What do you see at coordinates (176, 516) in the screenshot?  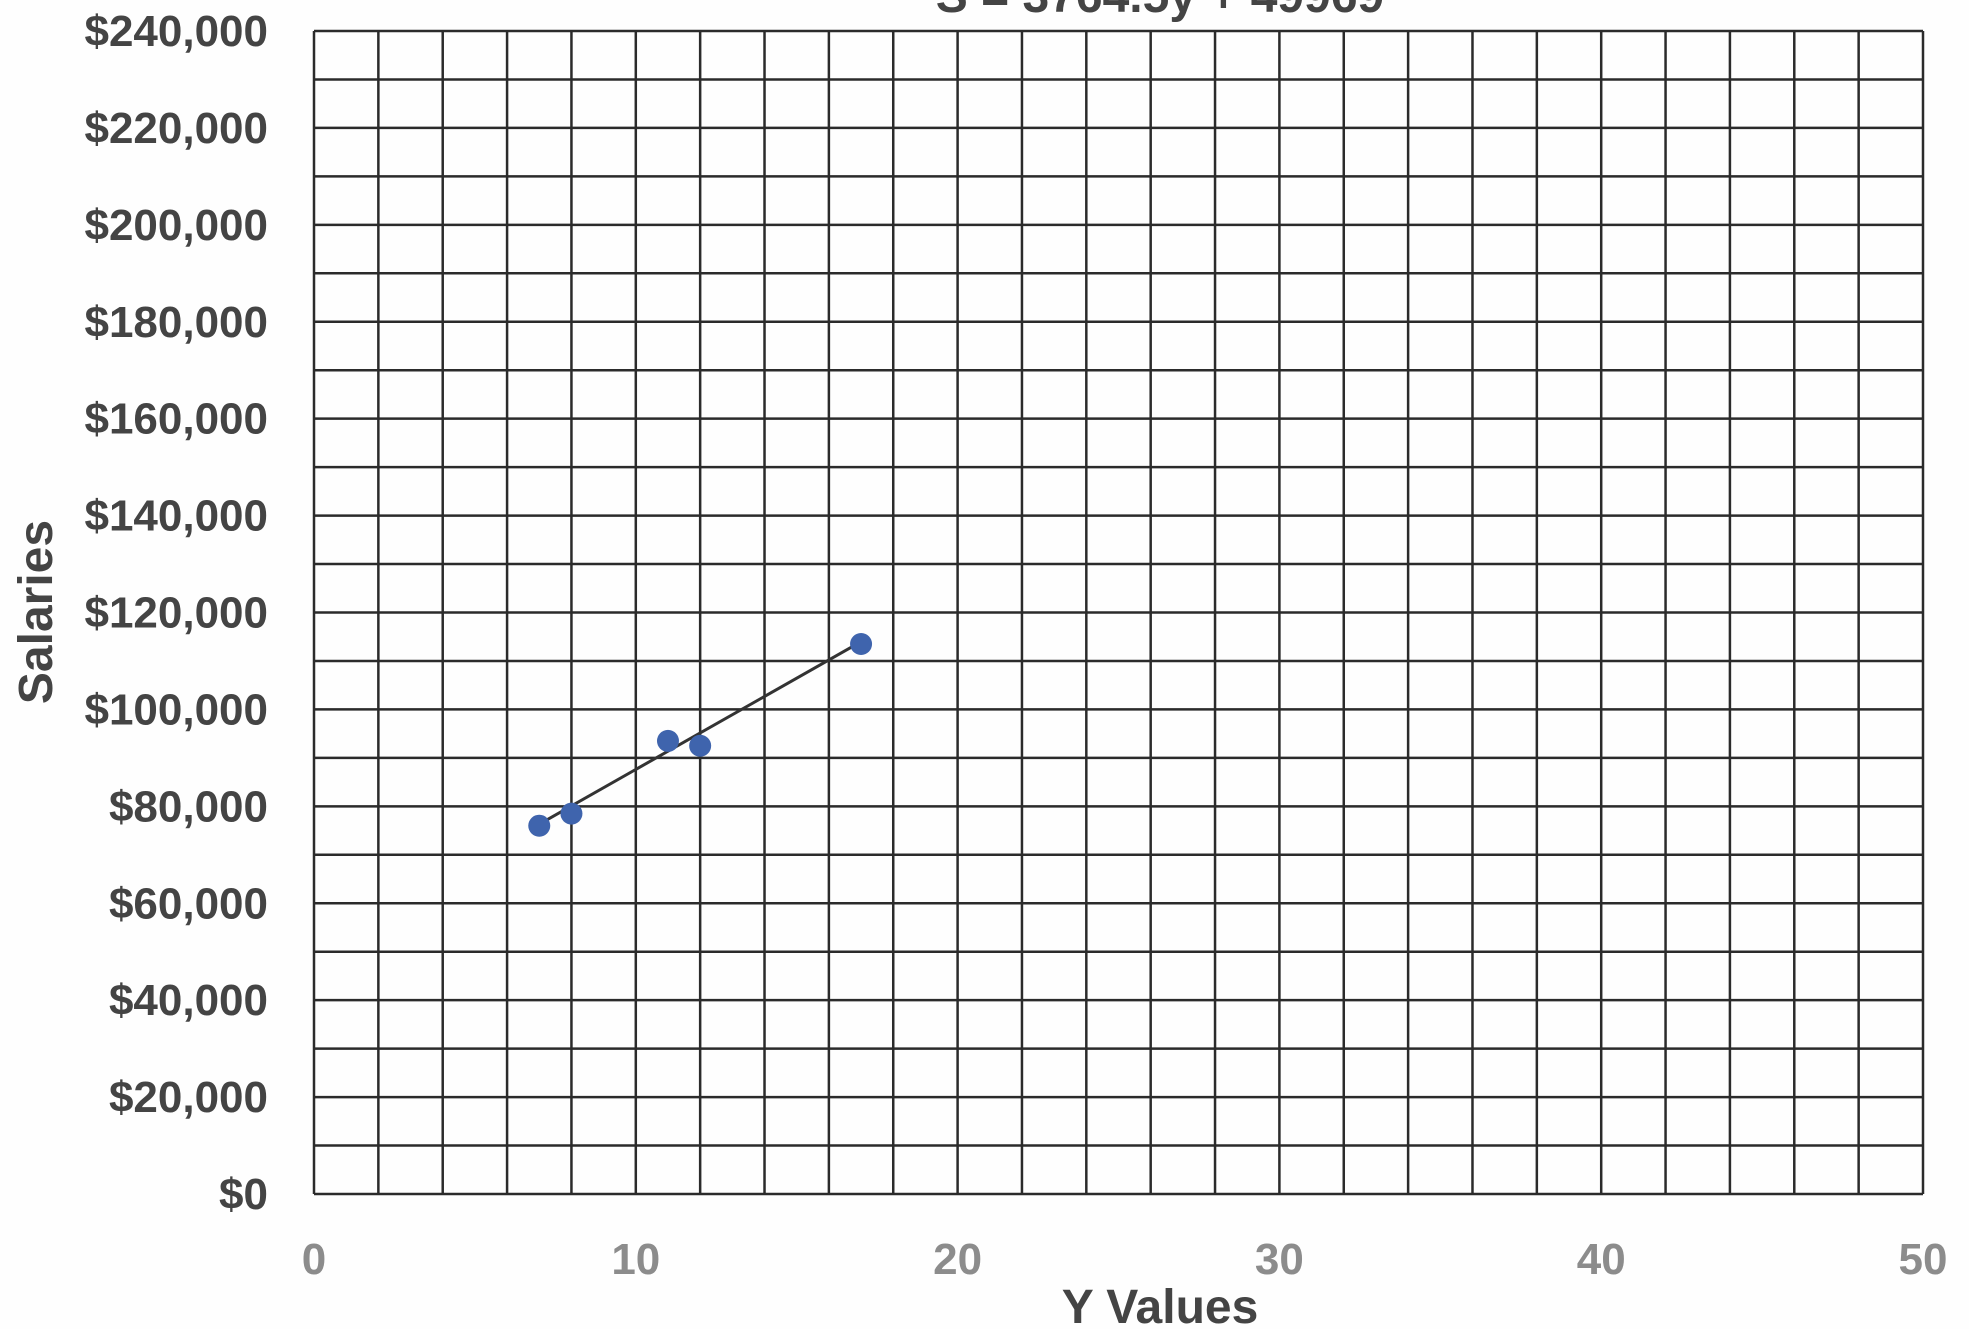 I see `y-tick-label: $140,000` at bounding box center [176, 516].